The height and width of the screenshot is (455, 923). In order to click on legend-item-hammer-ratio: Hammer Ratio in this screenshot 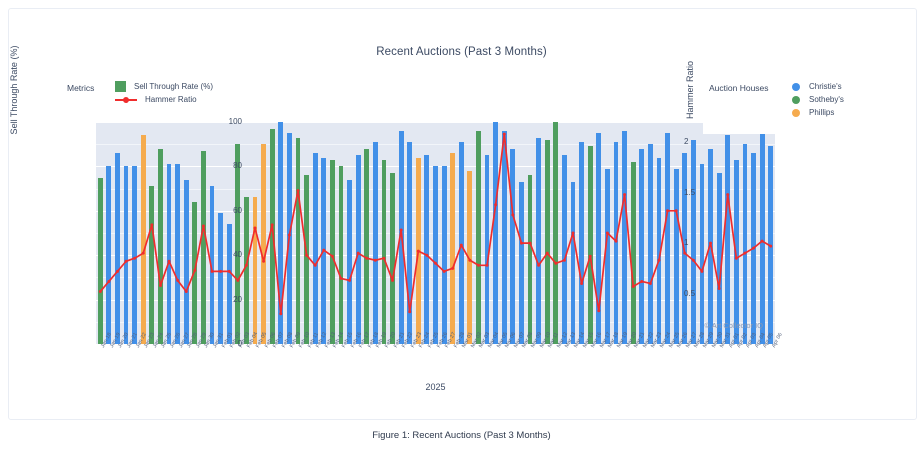, I will do `click(164, 99)`.